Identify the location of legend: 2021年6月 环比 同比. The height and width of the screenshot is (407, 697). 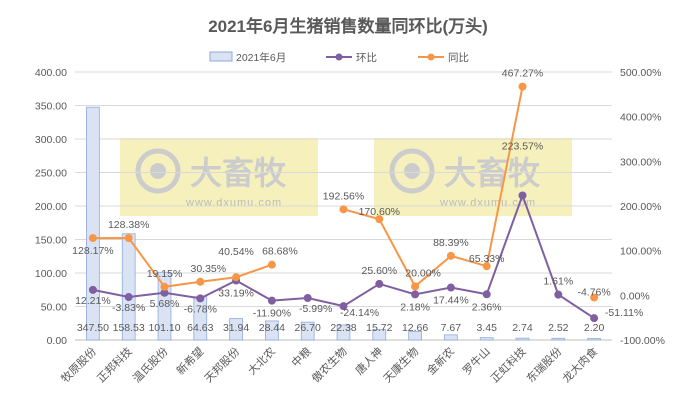
(339, 57).